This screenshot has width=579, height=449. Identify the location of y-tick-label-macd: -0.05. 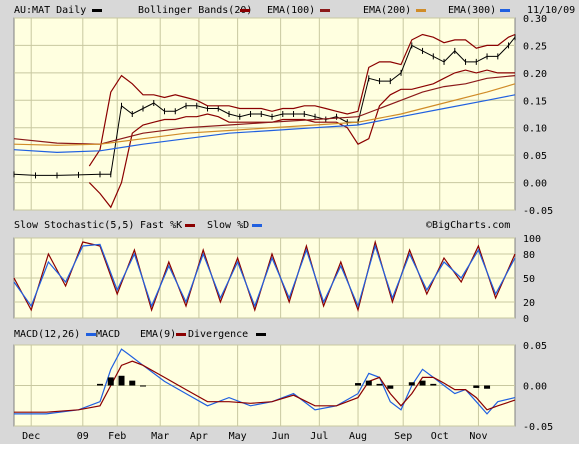
(538, 427).